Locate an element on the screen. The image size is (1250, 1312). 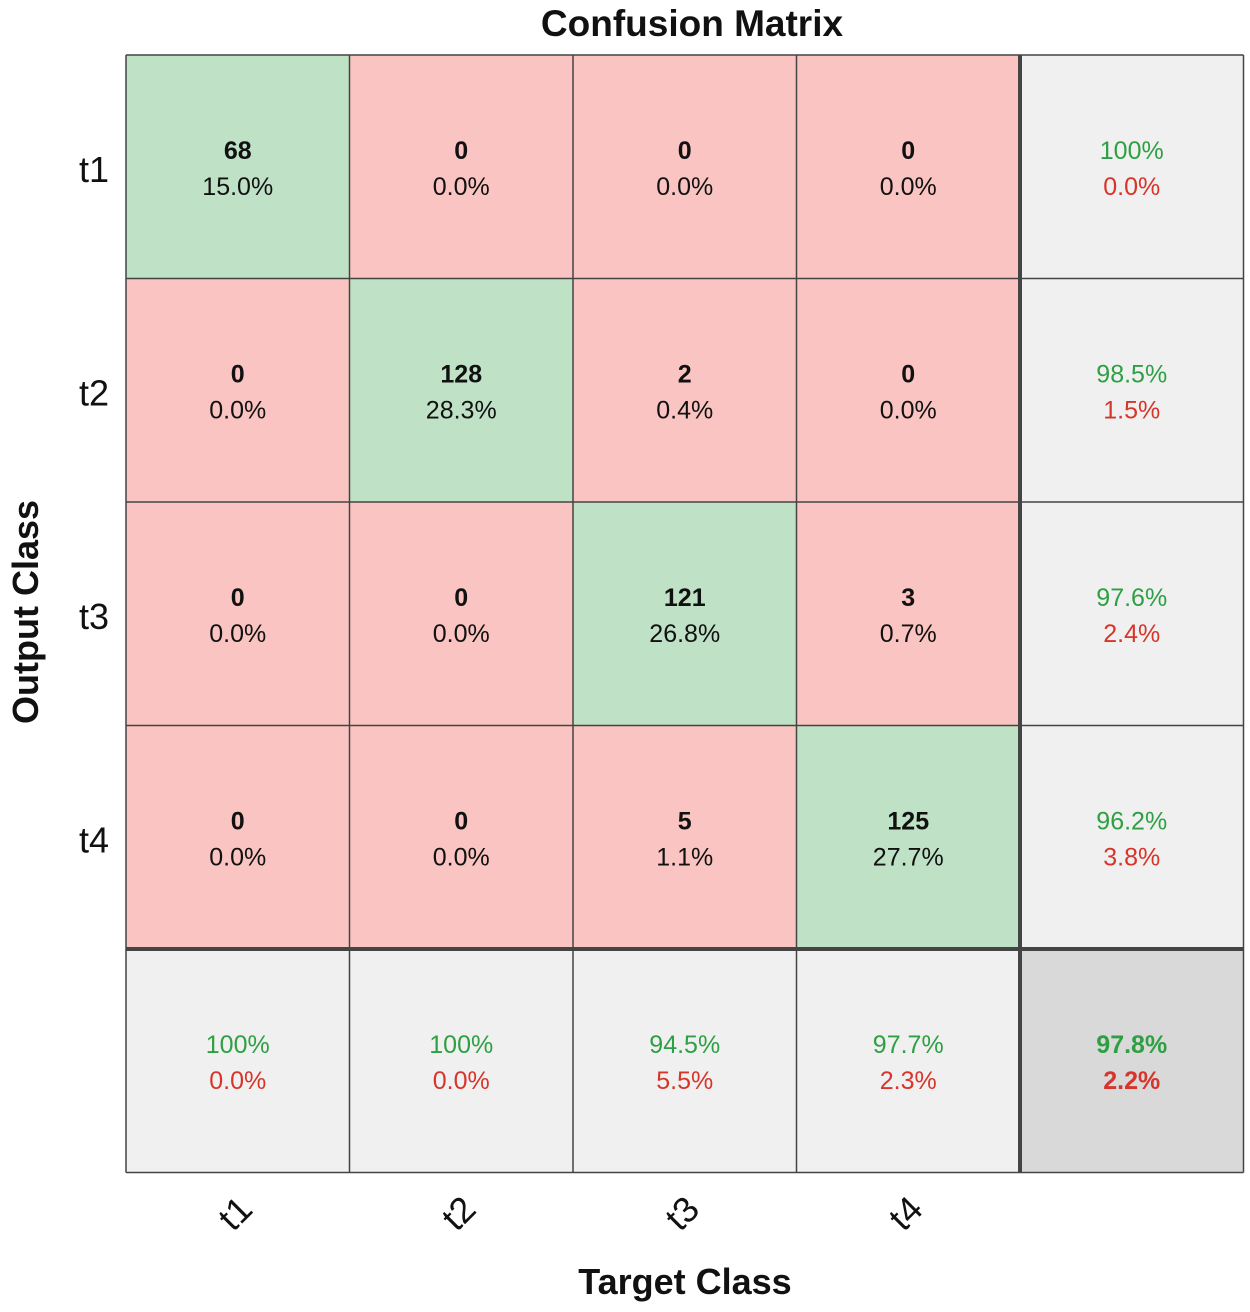
cell-percent: 27.7% is located at coordinates (908, 858).